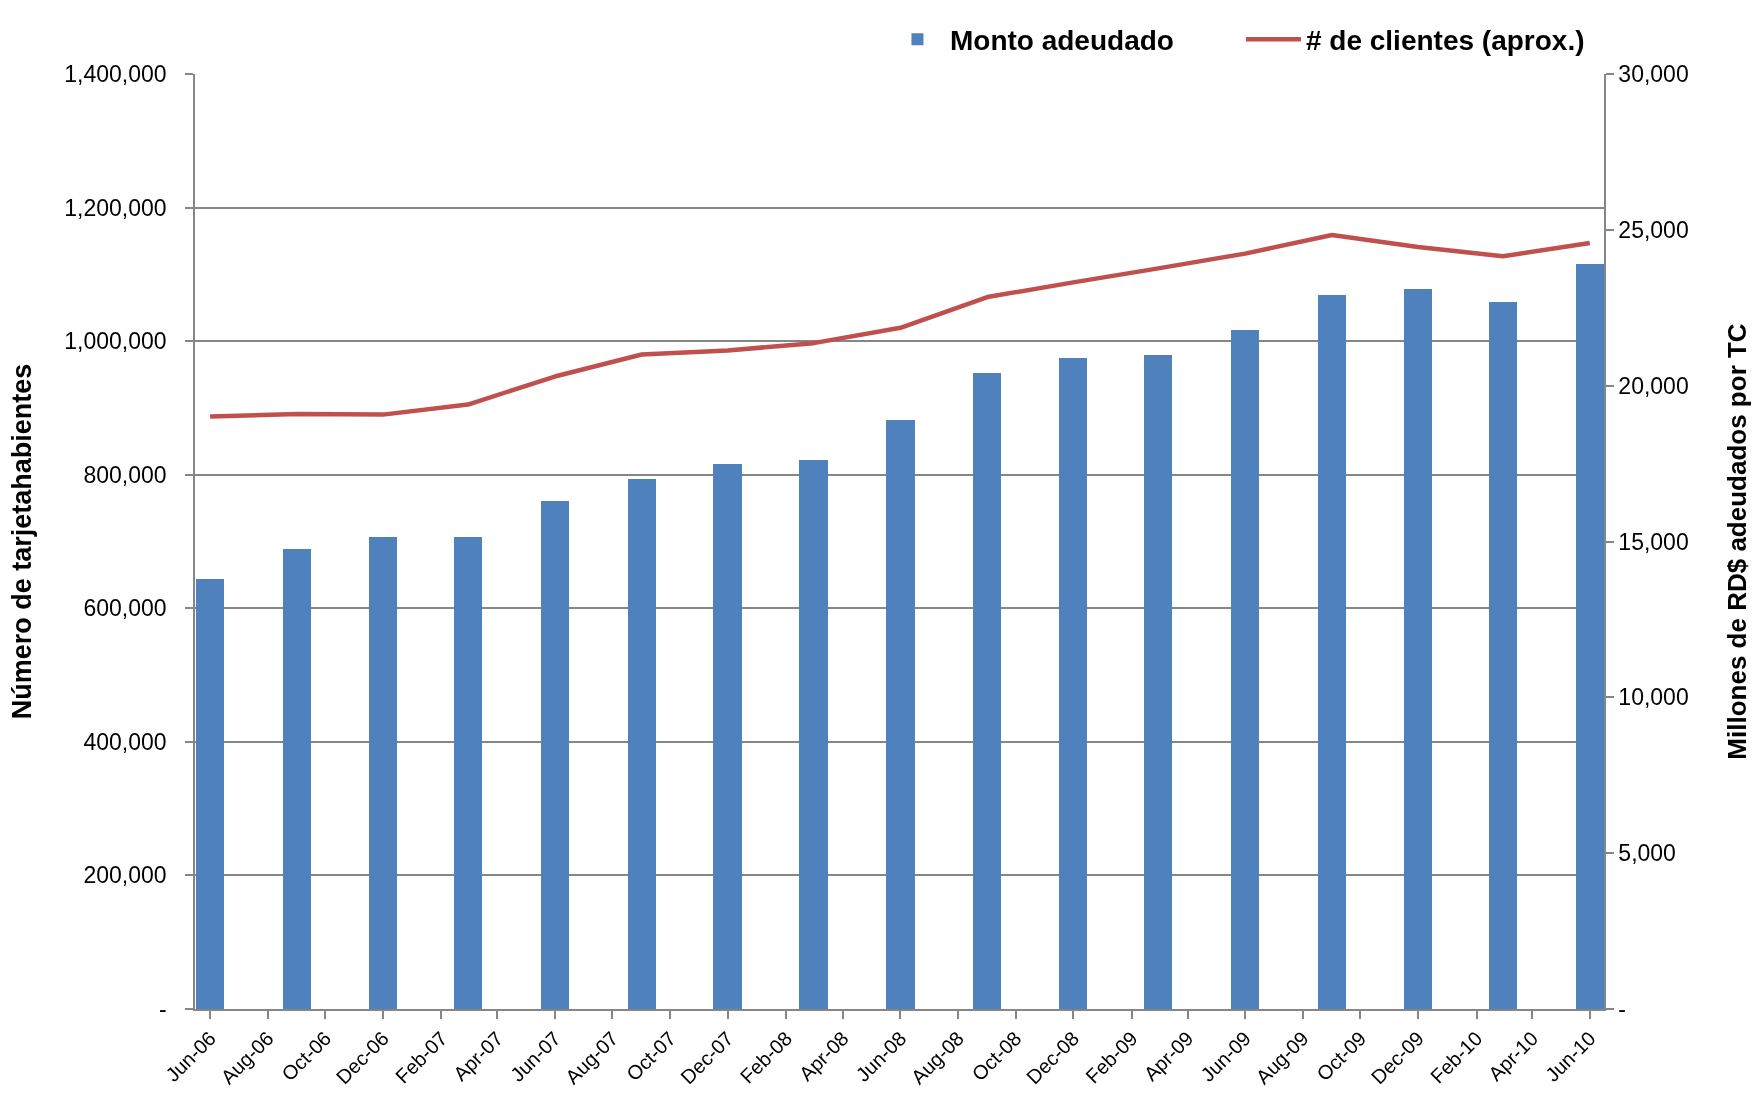 This screenshot has height=1100, width=1762. What do you see at coordinates (125, 741) in the screenshot?
I see `y-tick-label: 400,000` at bounding box center [125, 741].